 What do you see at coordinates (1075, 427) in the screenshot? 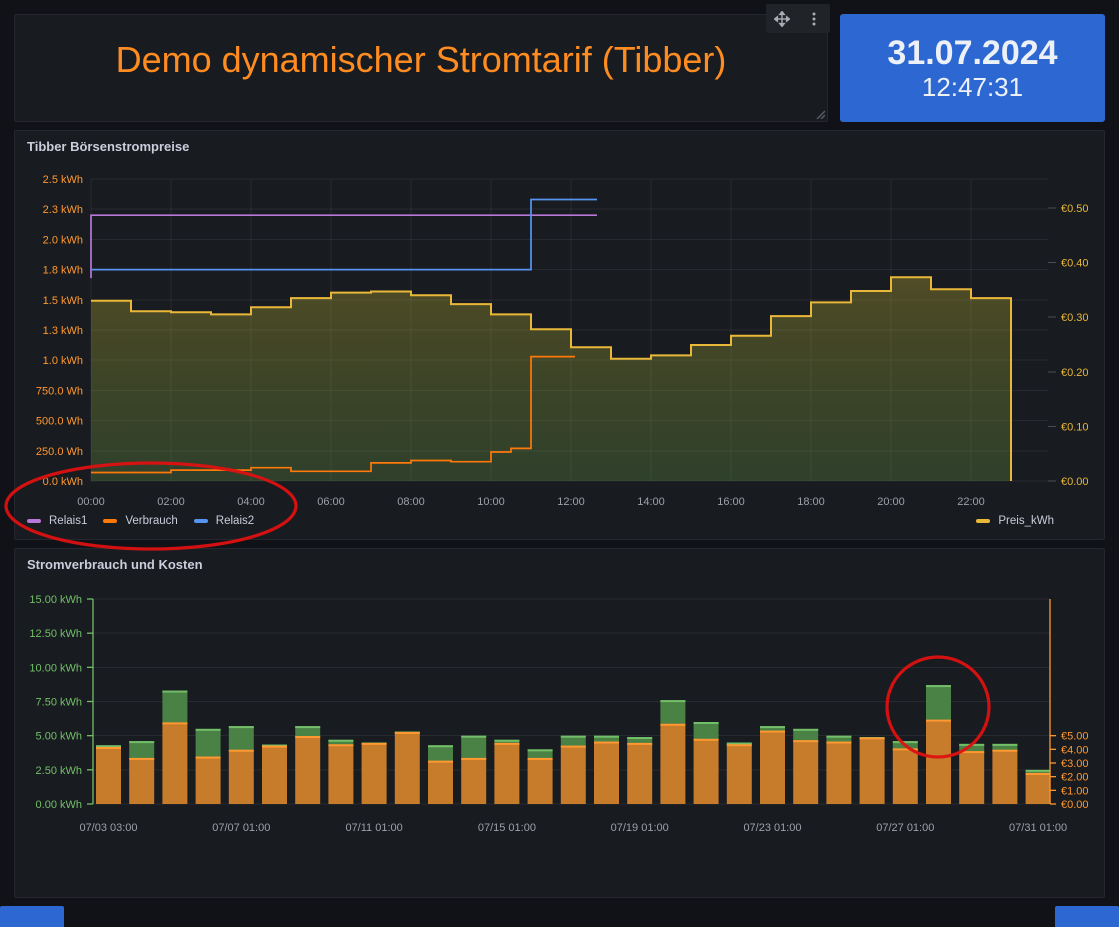
I see `svg-text: €0.10` at bounding box center [1075, 427].